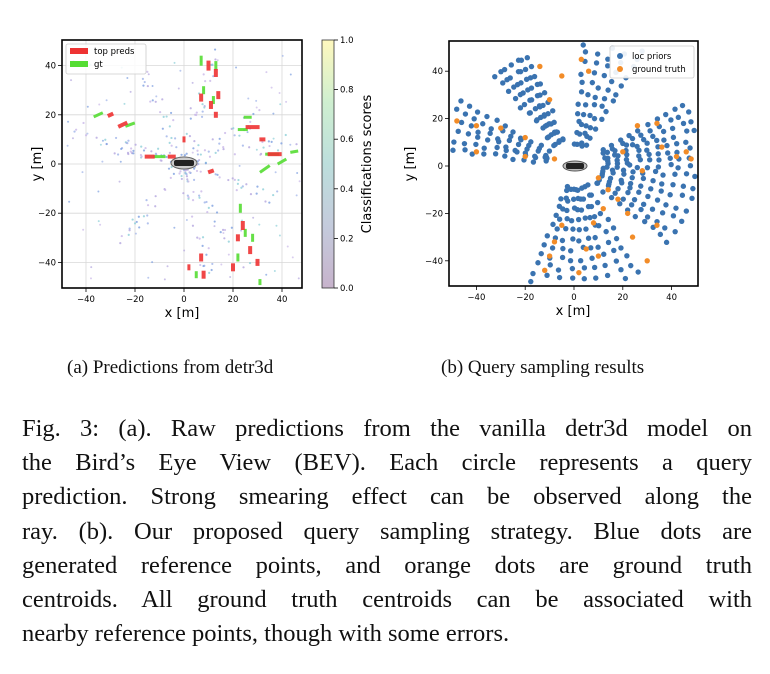 The height and width of the screenshot is (674, 770). Describe the element at coordinates (434, 262) in the screenshot. I see `panel-b-y-tick-label: −40` at that location.